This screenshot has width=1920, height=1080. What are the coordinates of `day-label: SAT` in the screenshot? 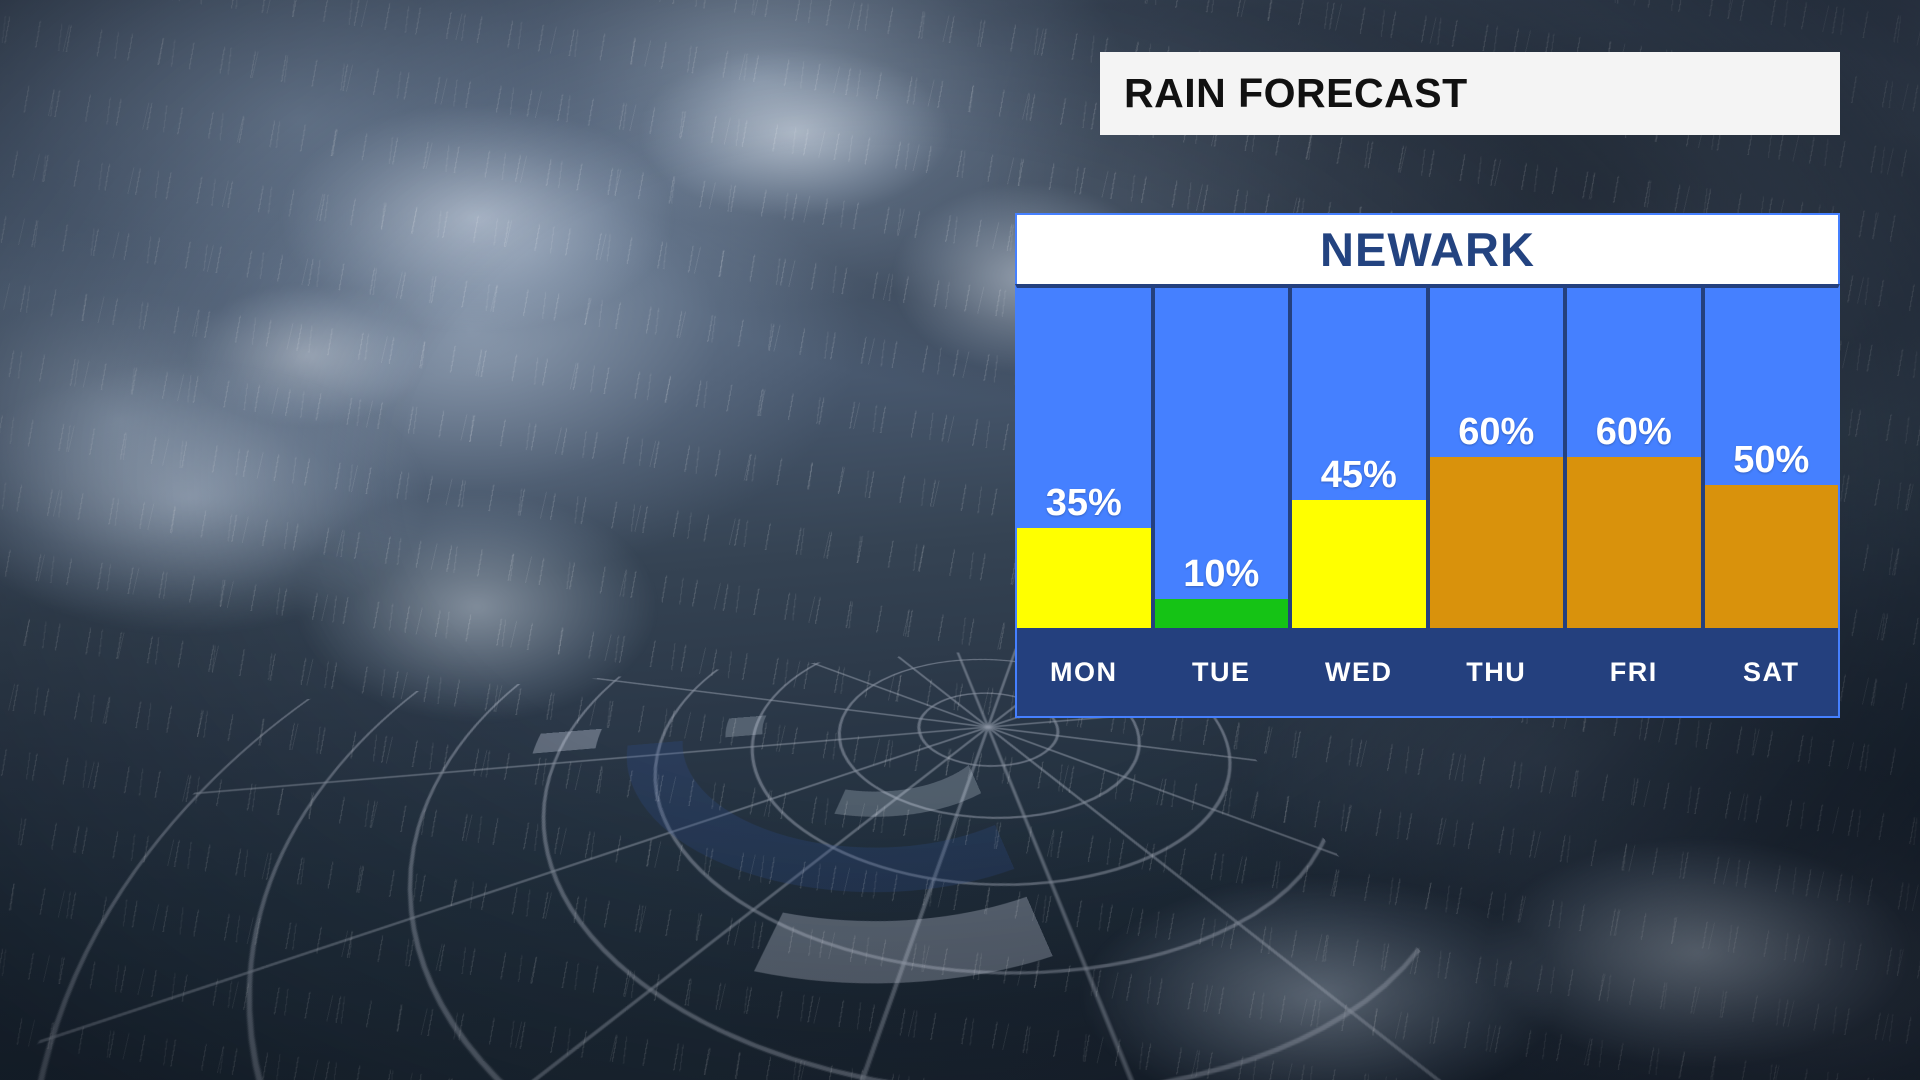 It's located at (1771, 671).